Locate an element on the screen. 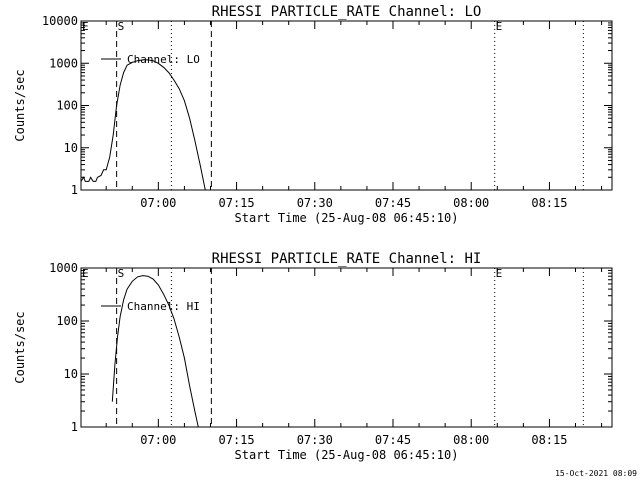 The image size is (640, 480). y-tick-label: 10000 is located at coordinates (60, 21).